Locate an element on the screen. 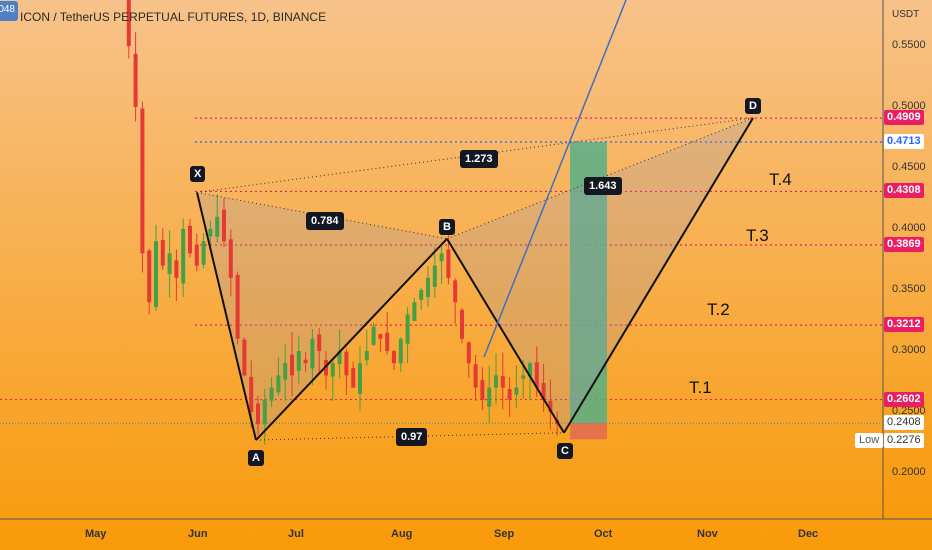 The image size is (932, 550). level-price-tag: 0.3869 is located at coordinates (904, 244).